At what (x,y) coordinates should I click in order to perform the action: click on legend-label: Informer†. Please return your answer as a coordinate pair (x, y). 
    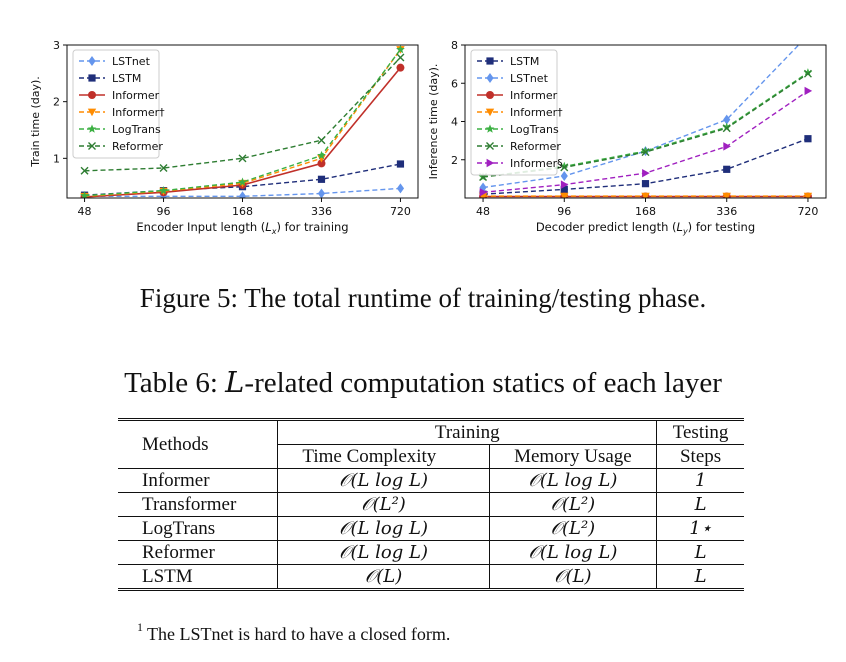
    Looking at the image, I should click on (138, 112).